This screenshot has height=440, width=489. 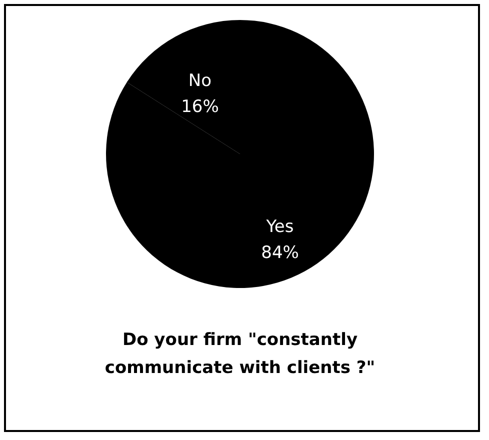 I want to click on data-label: 84%, so click(x=280, y=252).